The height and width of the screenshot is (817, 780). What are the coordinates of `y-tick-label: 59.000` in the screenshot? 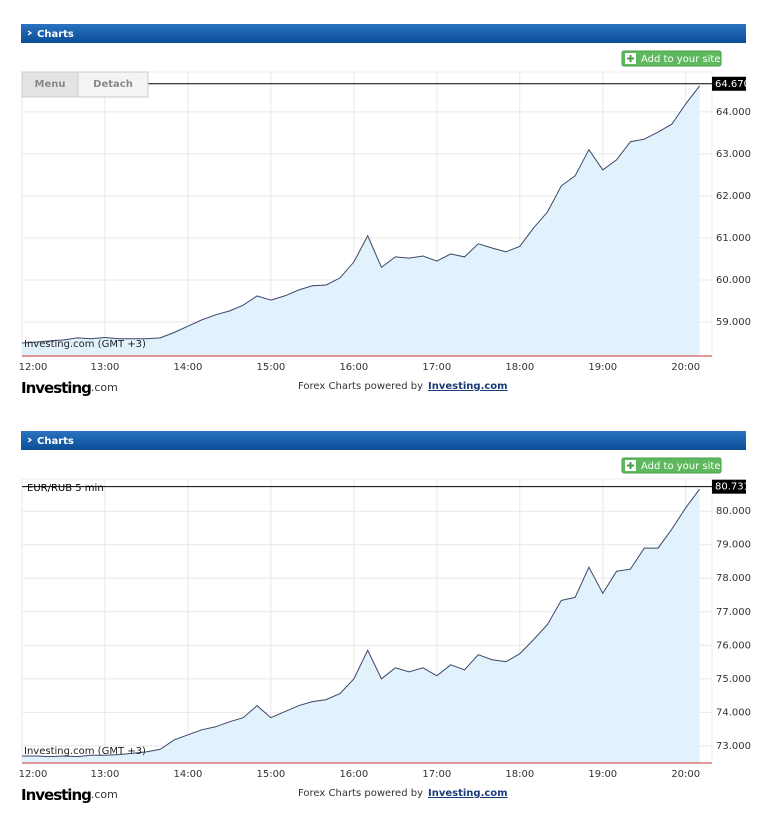 It's located at (733, 322).